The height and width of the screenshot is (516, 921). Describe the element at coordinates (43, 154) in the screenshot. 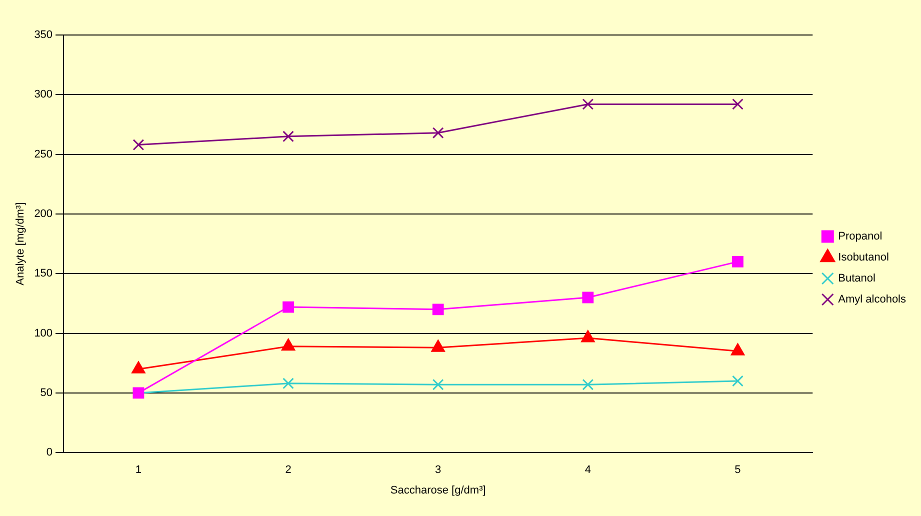

I see `y-tick-label: 250` at that location.